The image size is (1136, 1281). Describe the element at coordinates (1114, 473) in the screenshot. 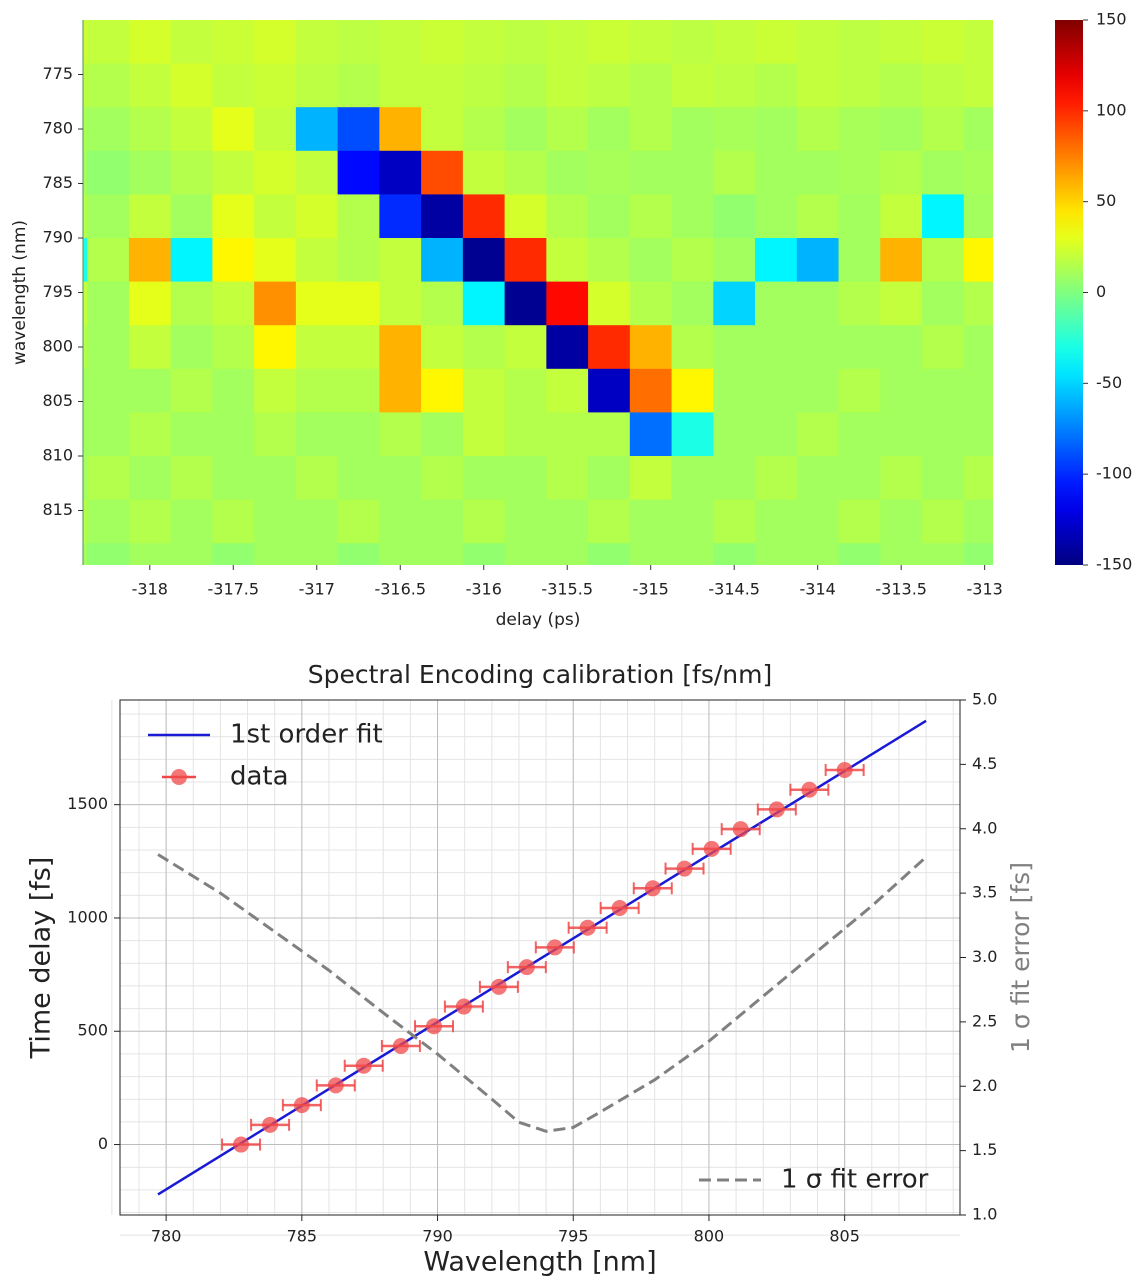

I see `colorbar-tick-label: -100` at that location.